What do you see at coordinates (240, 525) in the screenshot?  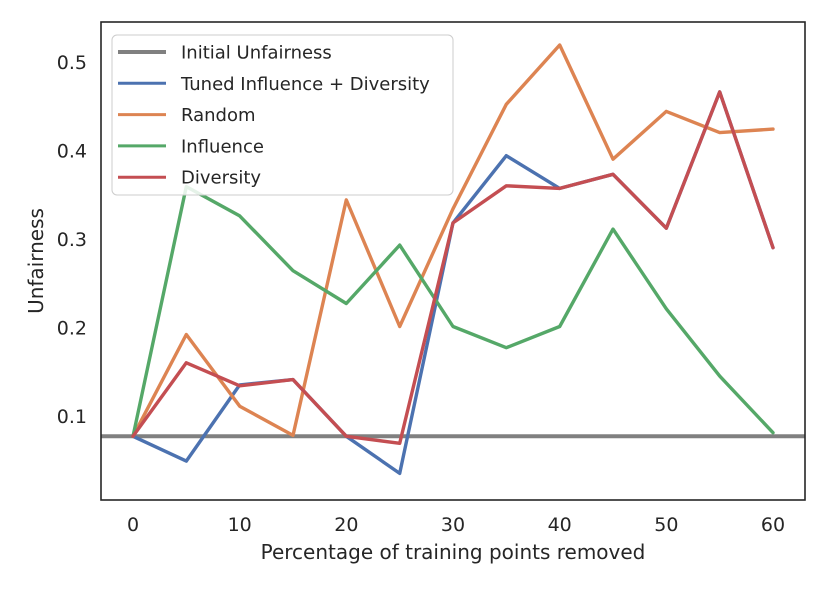 I see `x-tick-label: 10` at bounding box center [240, 525].